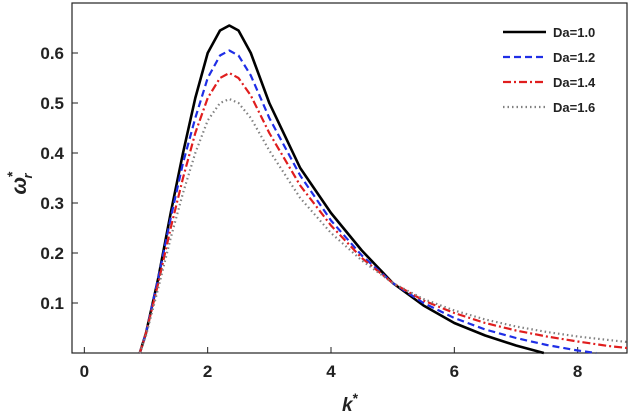 The image size is (629, 415). What do you see at coordinates (52, 103) in the screenshot?
I see `y-tick-label: 0.5` at bounding box center [52, 103].